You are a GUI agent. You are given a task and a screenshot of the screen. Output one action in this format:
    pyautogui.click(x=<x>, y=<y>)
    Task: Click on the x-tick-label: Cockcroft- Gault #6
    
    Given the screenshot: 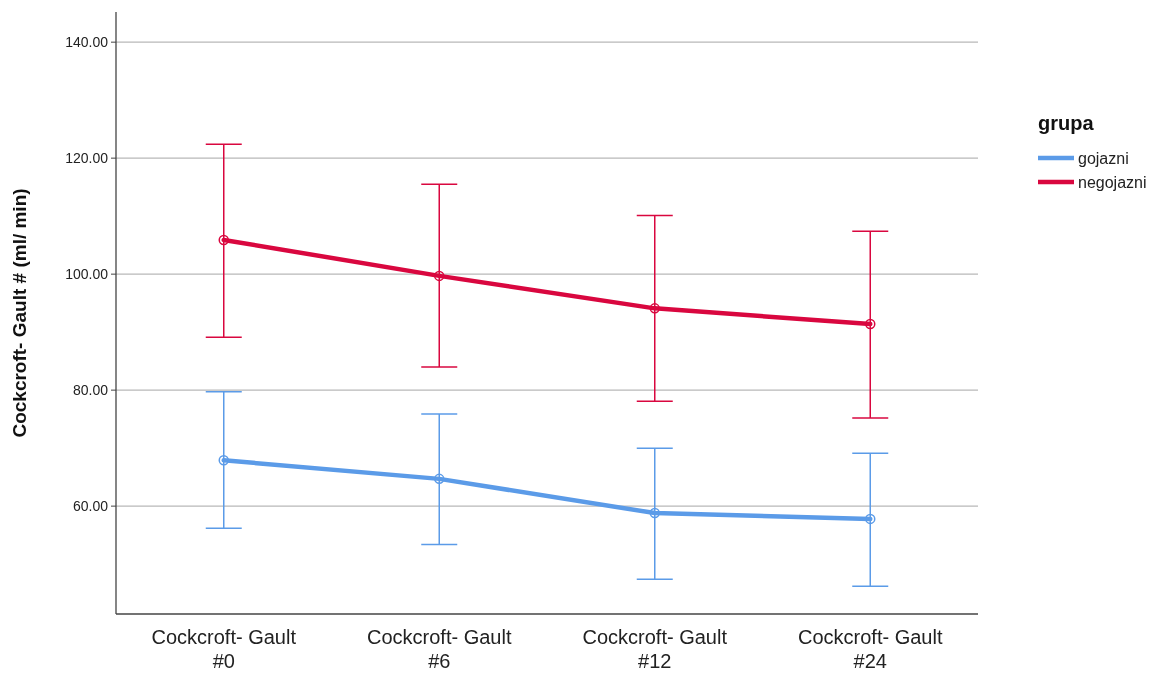 What is the action you would take?
    pyautogui.click(x=439, y=649)
    